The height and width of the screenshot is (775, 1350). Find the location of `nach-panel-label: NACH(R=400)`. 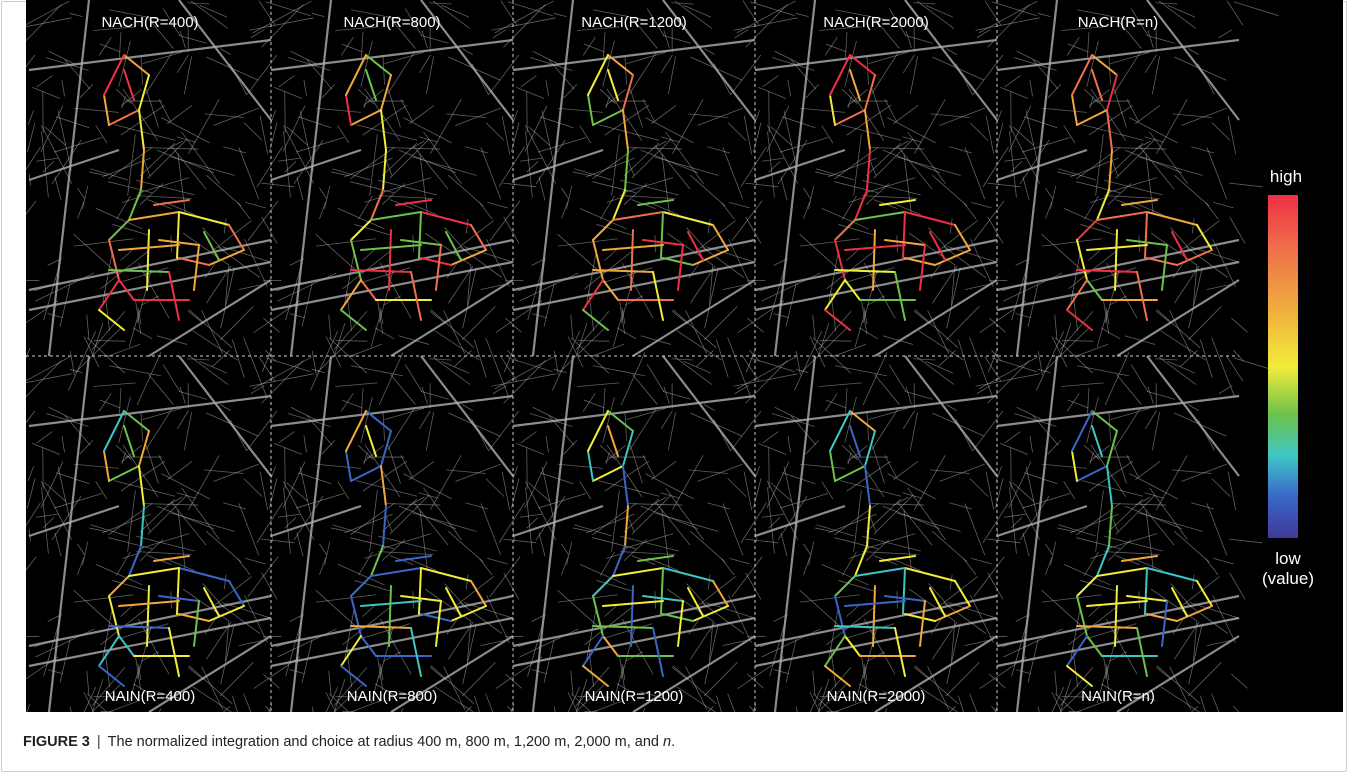

nach-panel-label: NACH(R=400) is located at coordinates (149, 22).